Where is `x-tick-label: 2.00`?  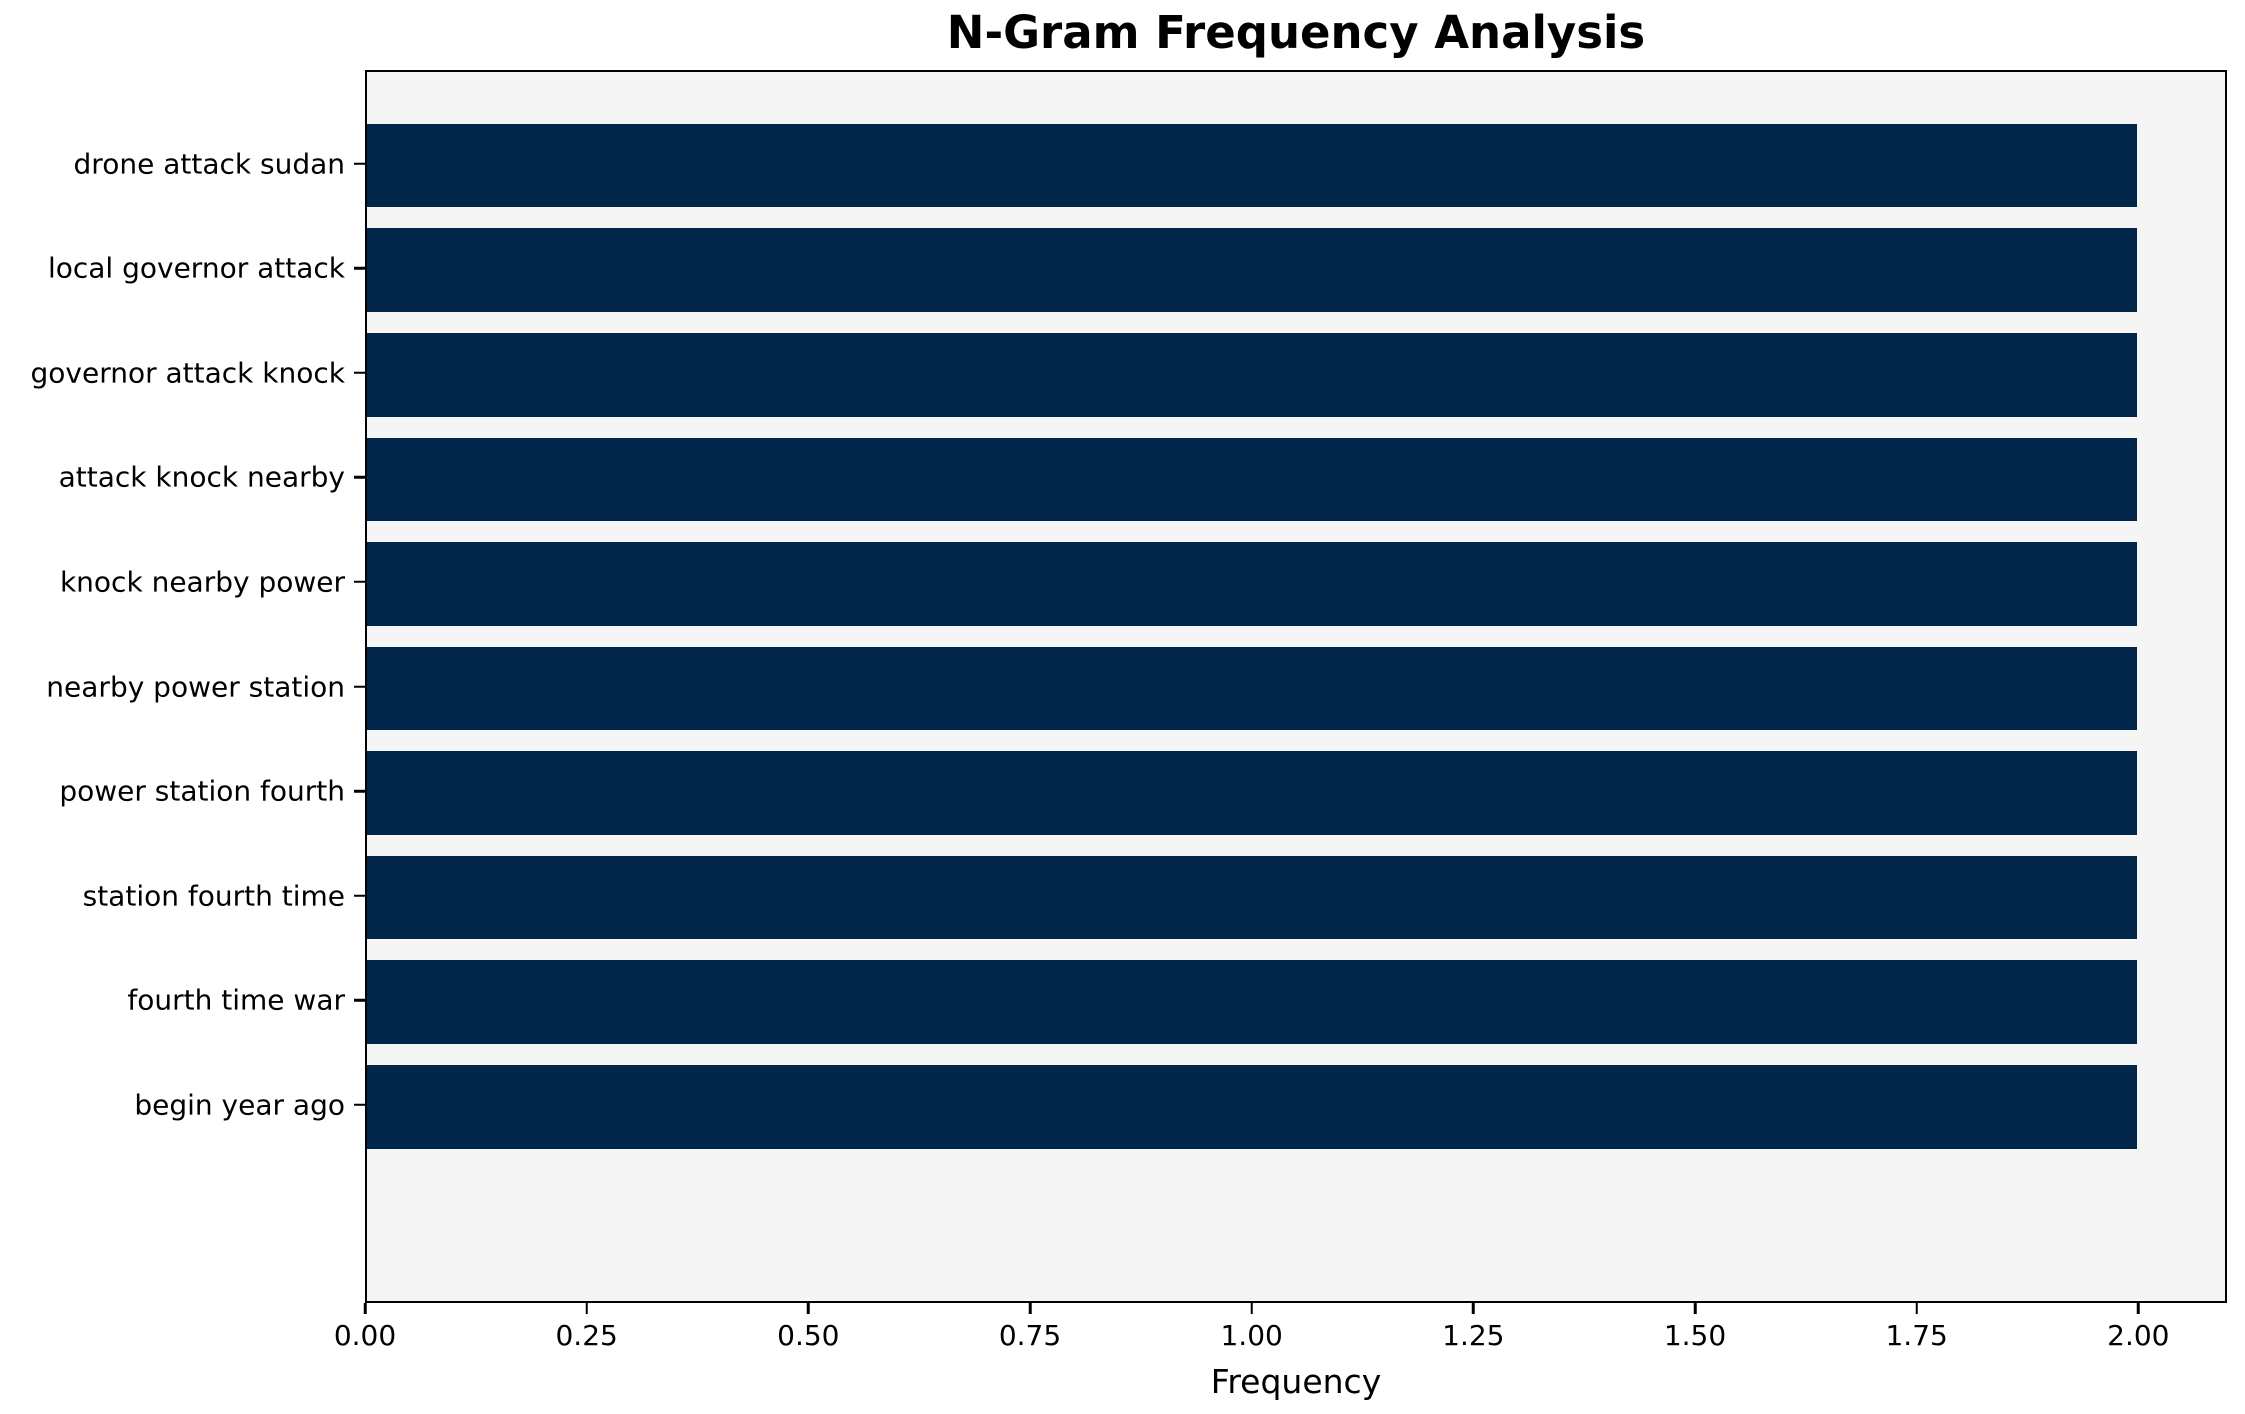 x-tick-label: 2.00 is located at coordinates (2138, 1335).